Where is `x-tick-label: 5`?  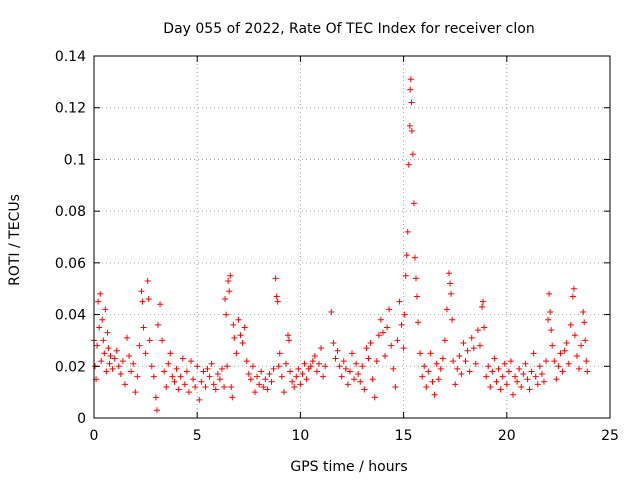
x-tick-label: 5 is located at coordinates (197, 436).